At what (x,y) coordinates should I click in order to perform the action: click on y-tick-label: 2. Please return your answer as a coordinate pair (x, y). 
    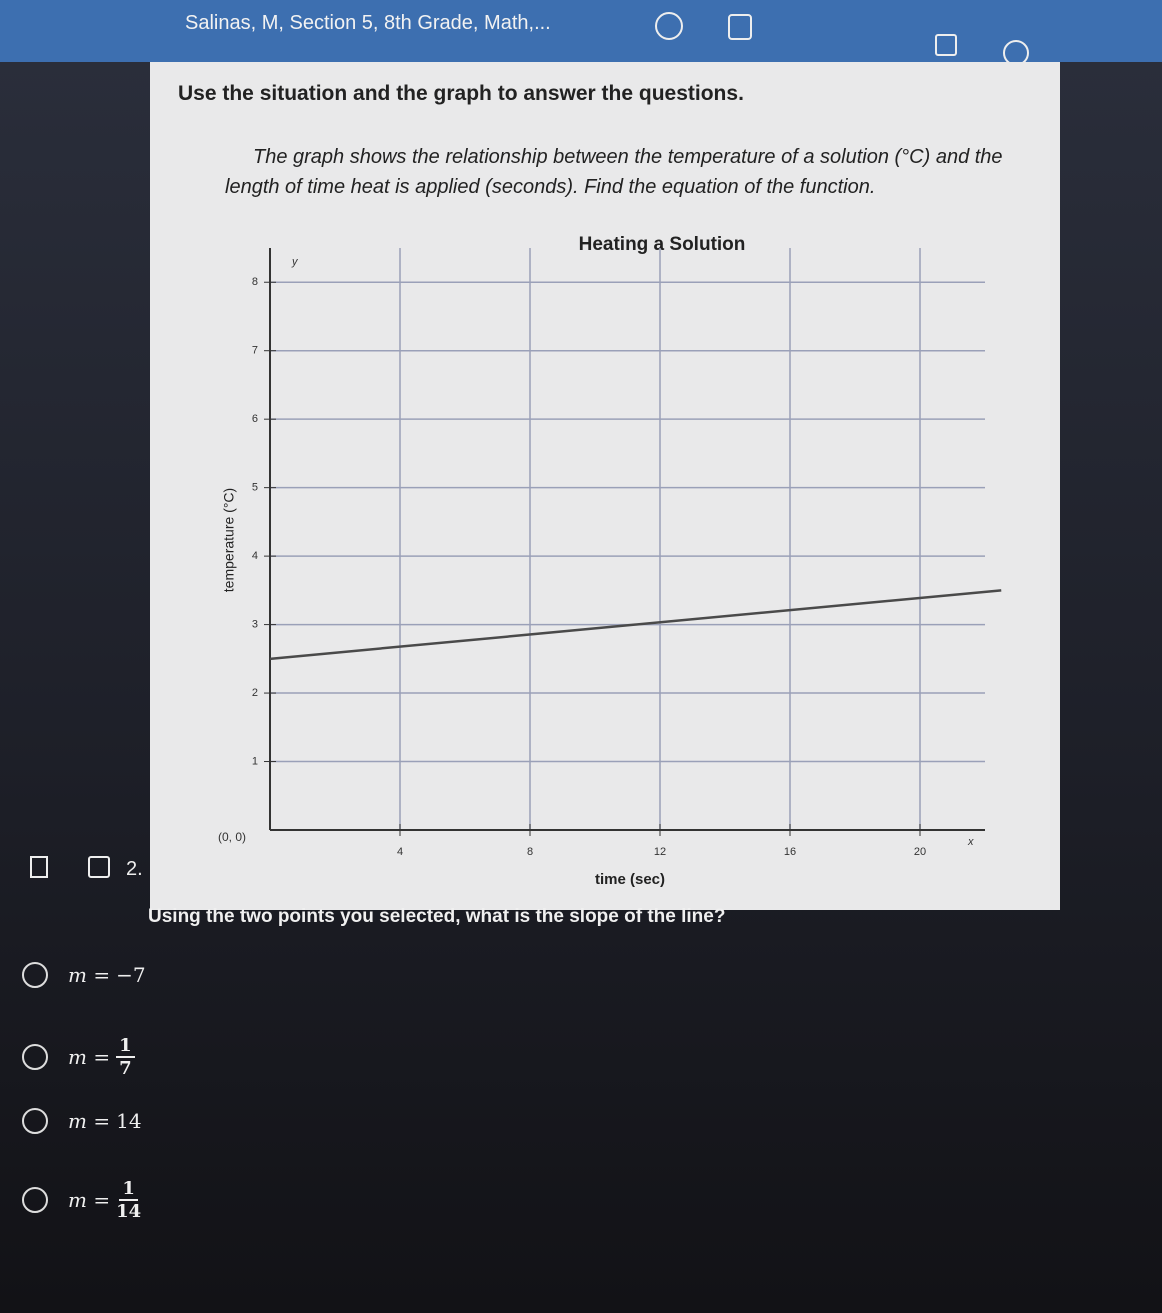
    Looking at the image, I should click on (255, 693).